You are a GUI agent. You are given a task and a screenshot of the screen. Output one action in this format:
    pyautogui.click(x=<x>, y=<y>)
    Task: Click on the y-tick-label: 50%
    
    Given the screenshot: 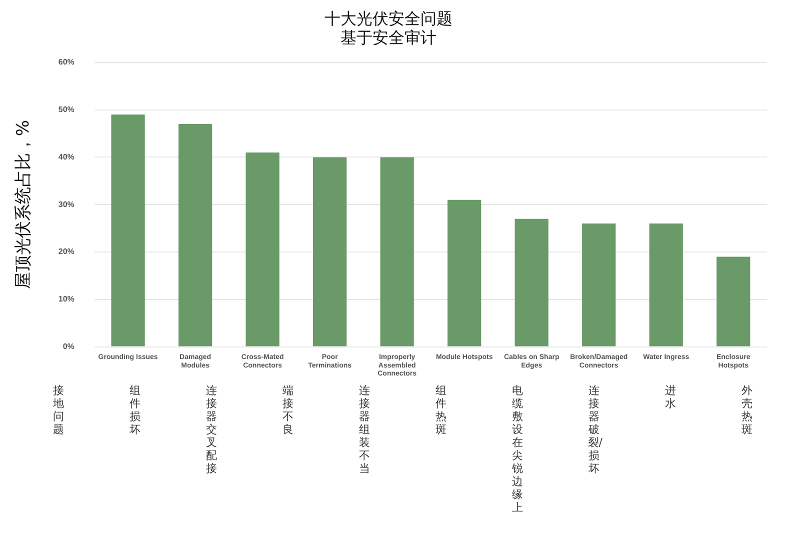 What is the action you would take?
    pyautogui.click(x=66, y=109)
    